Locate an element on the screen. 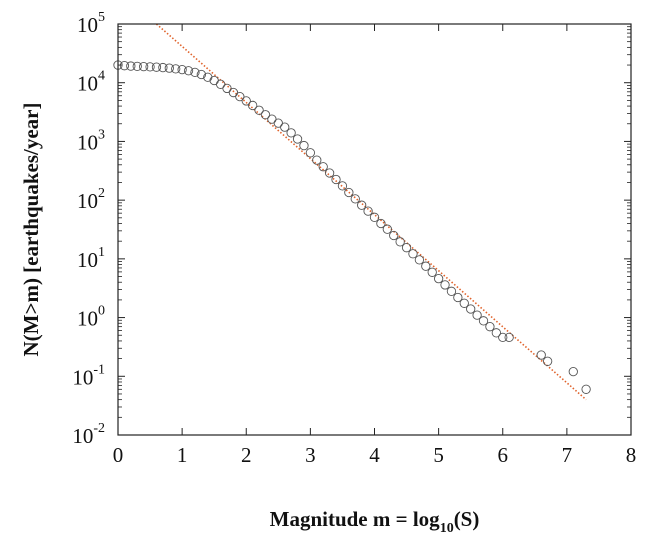  x-tick-label: 5 is located at coordinates (438, 455).